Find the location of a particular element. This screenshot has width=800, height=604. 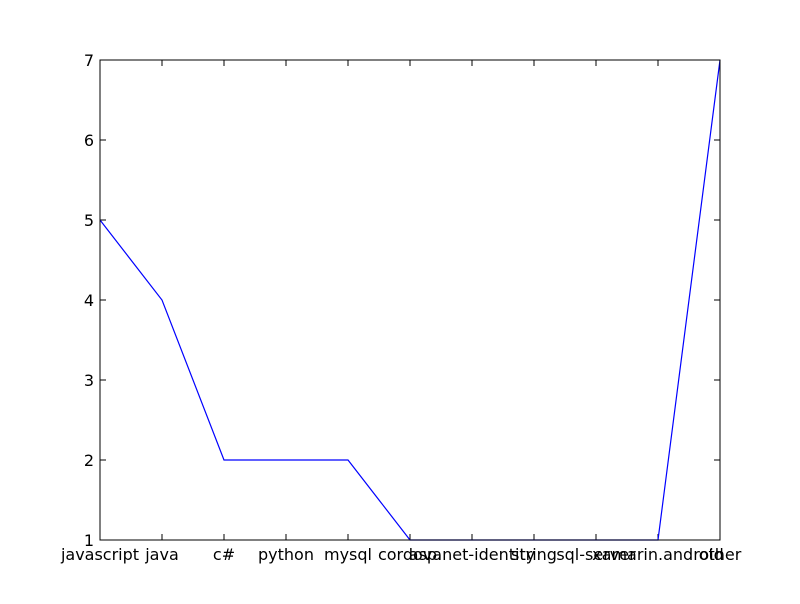

x-tick-label: other is located at coordinates (720, 554).